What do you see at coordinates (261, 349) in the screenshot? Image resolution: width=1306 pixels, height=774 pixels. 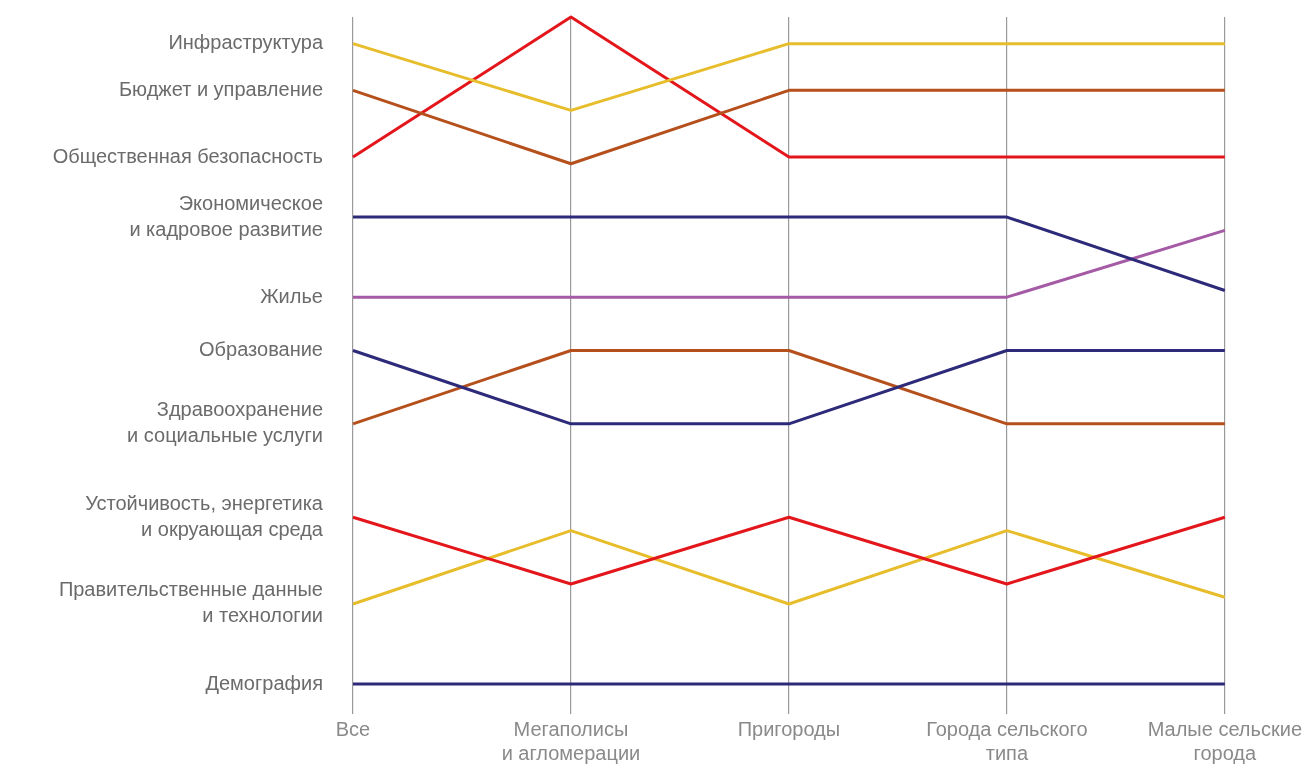 I see `series-label: Образование` at bounding box center [261, 349].